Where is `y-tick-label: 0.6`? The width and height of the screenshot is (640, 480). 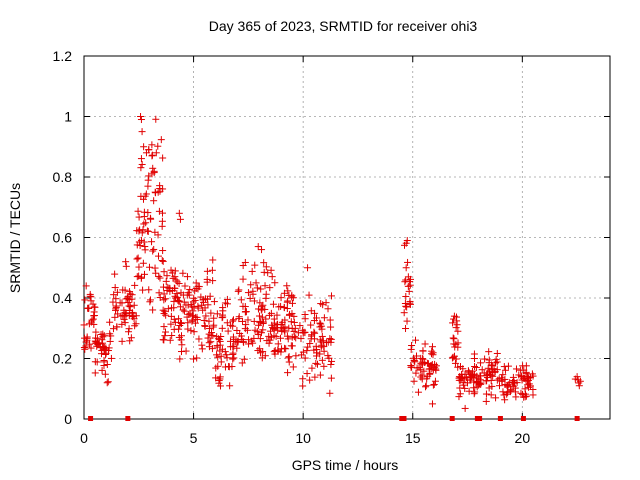
y-tick-label: 0.6 is located at coordinates (63, 238).